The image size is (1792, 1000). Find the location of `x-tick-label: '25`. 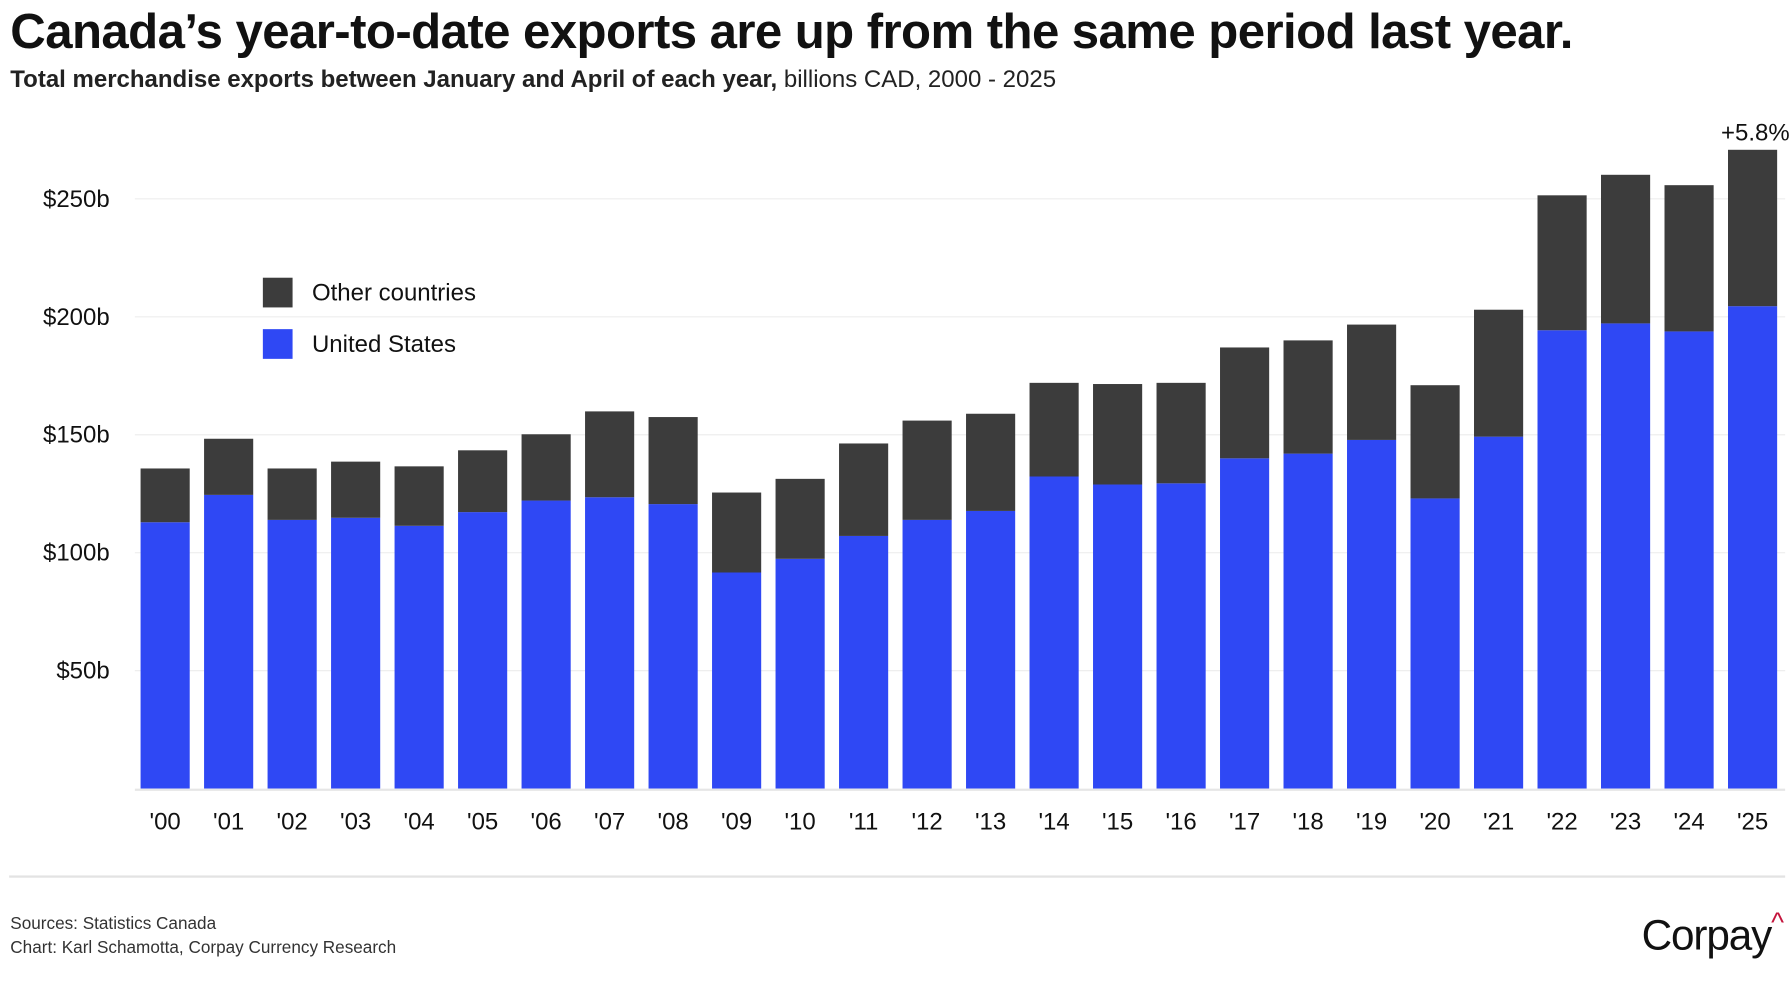

x-tick-label: '25 is located at coordinates (1752, 822).